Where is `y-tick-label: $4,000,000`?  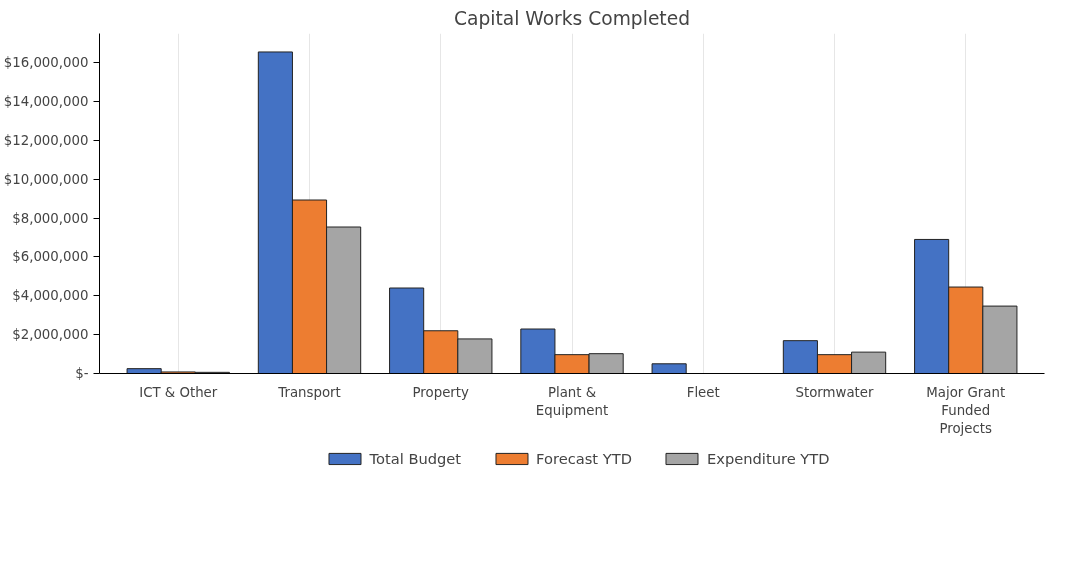 y-tick-label: $4,000,000 is located at coordinates (50, 296).